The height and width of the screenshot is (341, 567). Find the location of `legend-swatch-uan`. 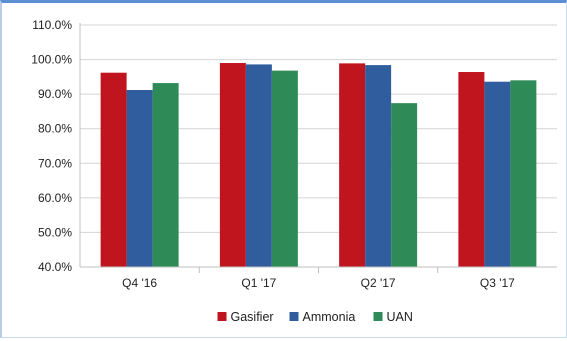

legend-swatch-uan is located at coordinates (378, 316).